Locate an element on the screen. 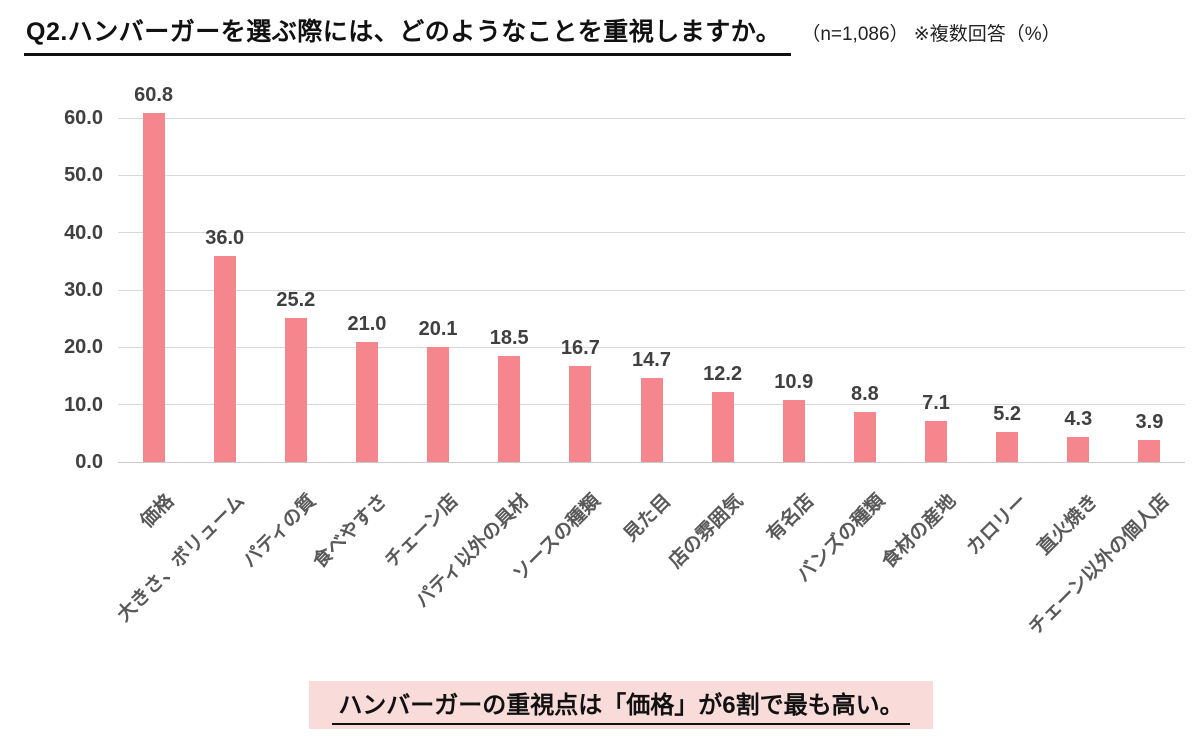 The width and height of the screenshot is (1200, 742). bar-value-label: 5.2 is located at coordinates (1007, 414).